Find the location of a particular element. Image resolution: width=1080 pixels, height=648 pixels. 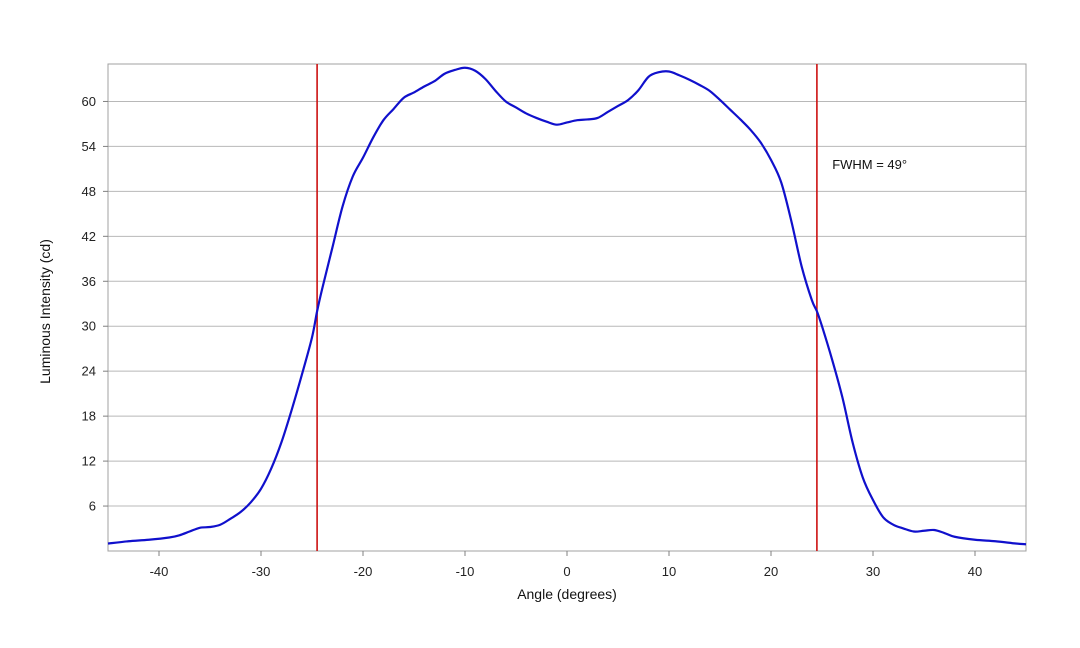

y-tick-label: 12 is located at coordinates (89, 461).